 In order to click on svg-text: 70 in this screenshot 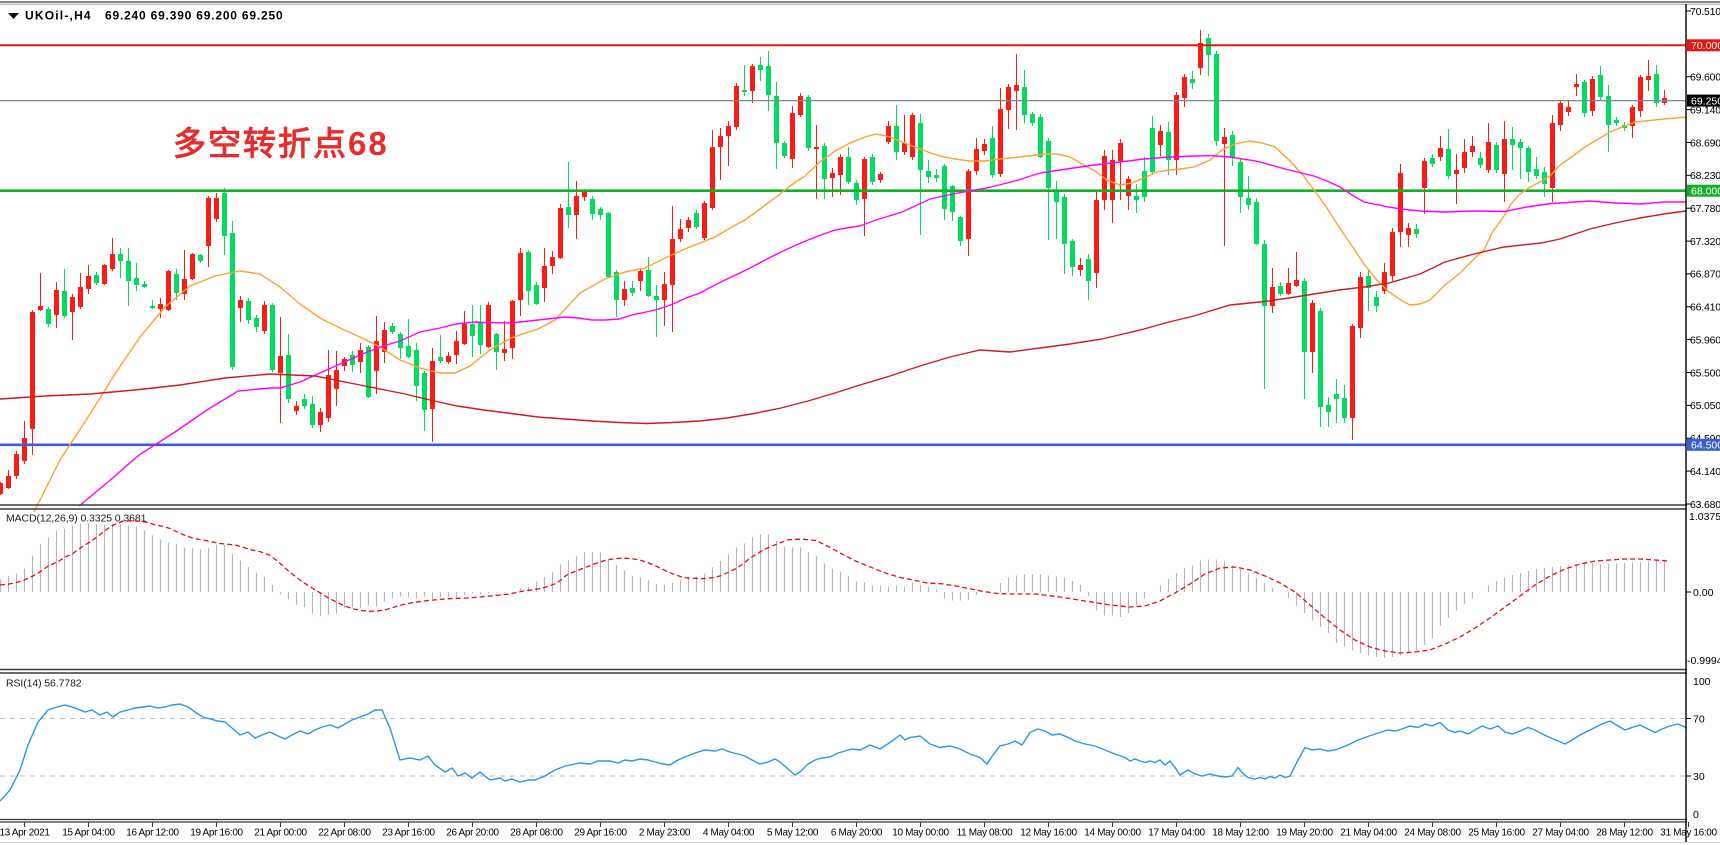, I will do `click(1699, 720)`.